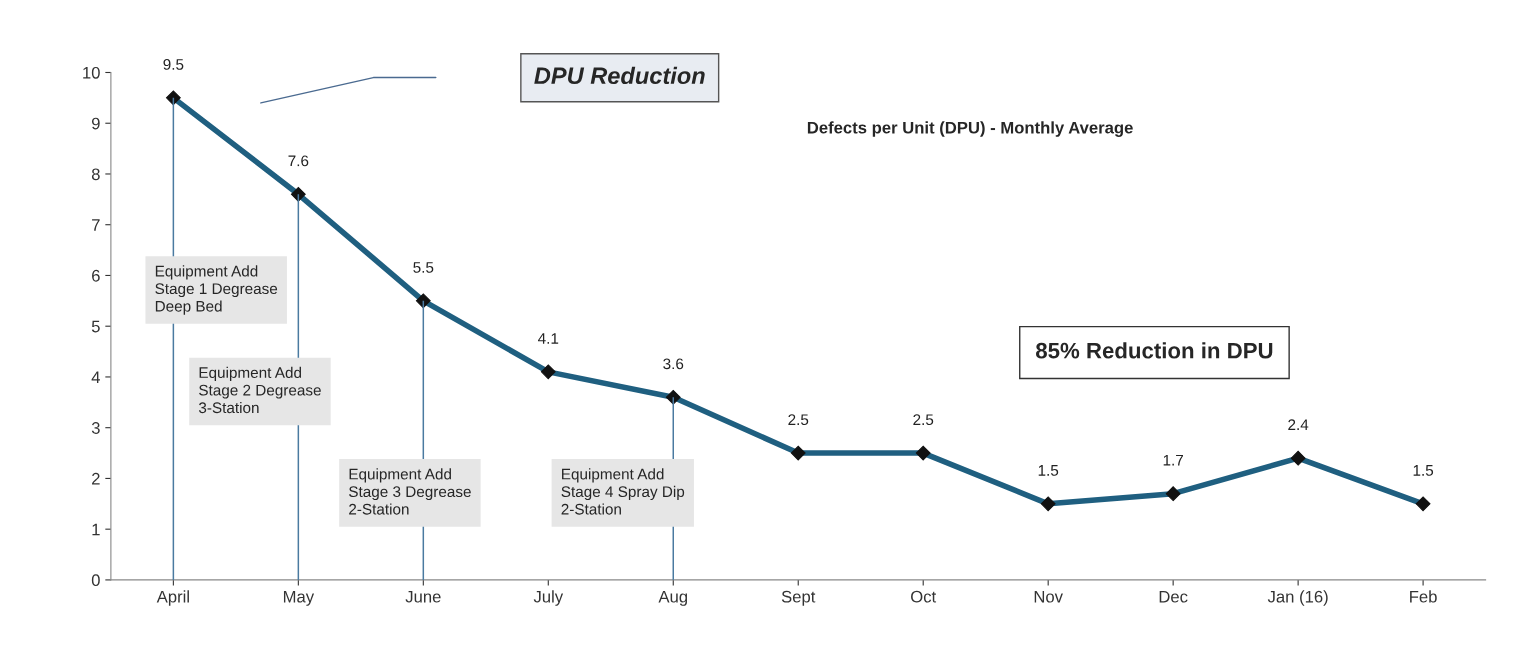 Image resolution: width=1519 pixels, height=659 pixels. What do you see at coordinates (423, 596) in the screenshot?
I see `x-tick-label: June` at bounding box center [423, 596].